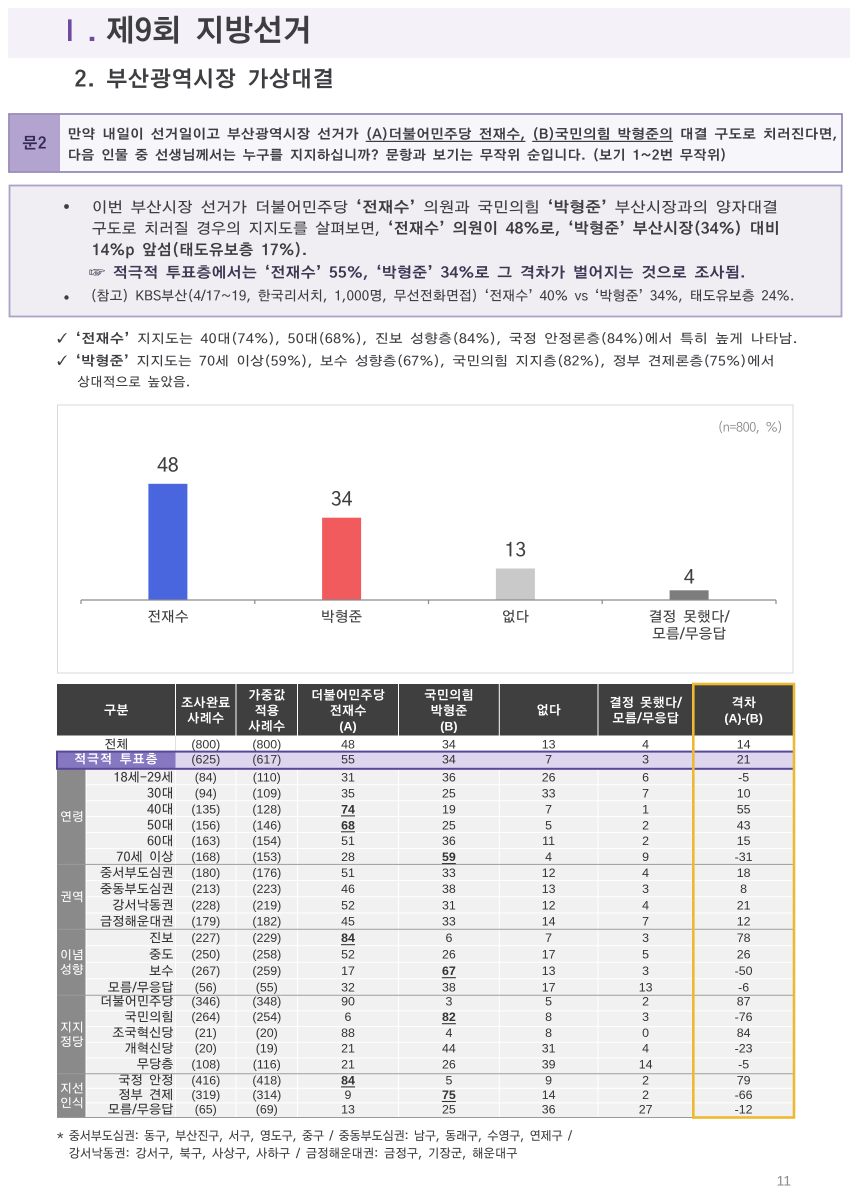 This screenshot has height=1202, width=850. What do you see at coordinates (348, 955) in the screenshot?
I see `svg-text: 52` at bounding box center [348, 955].